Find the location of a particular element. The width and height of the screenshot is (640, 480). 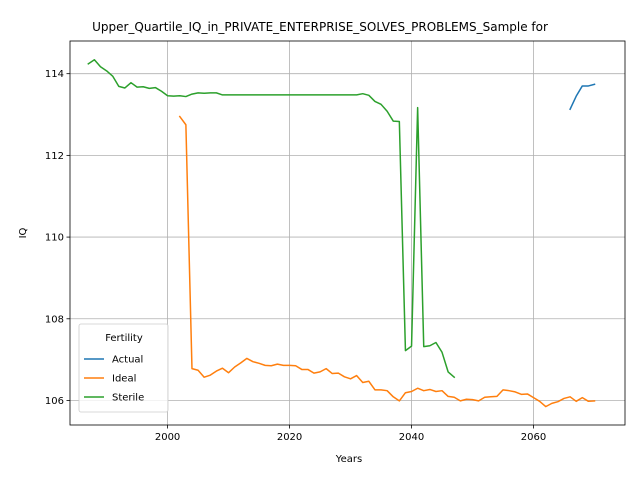

x-axis-label: Years is located at coordinates (348, 459).